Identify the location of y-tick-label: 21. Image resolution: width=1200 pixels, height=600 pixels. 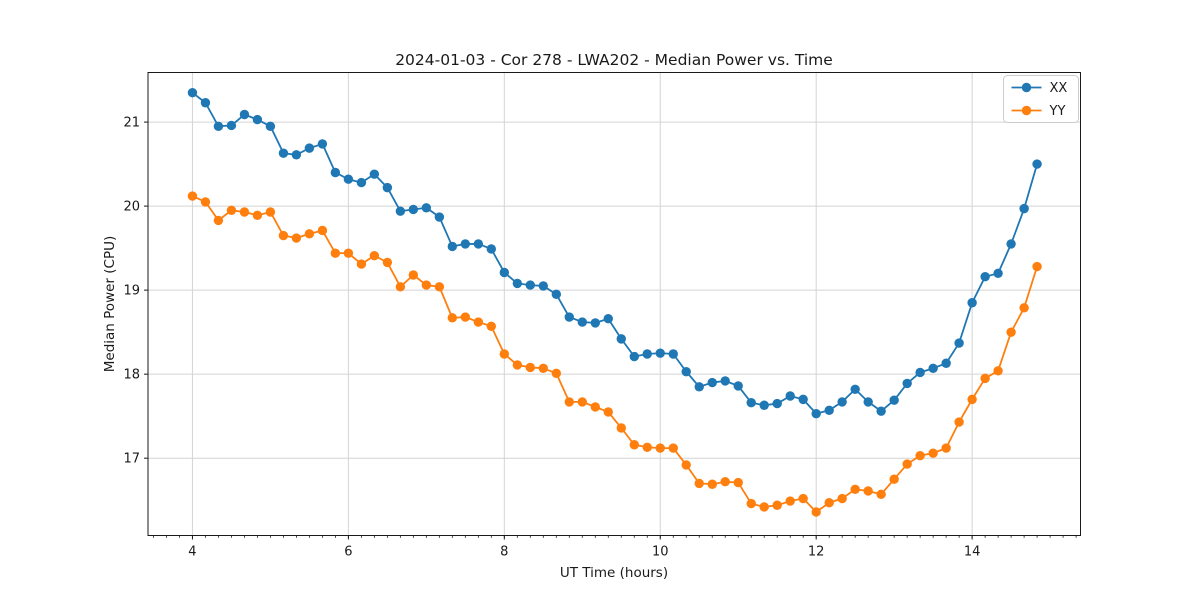
(131, 123).